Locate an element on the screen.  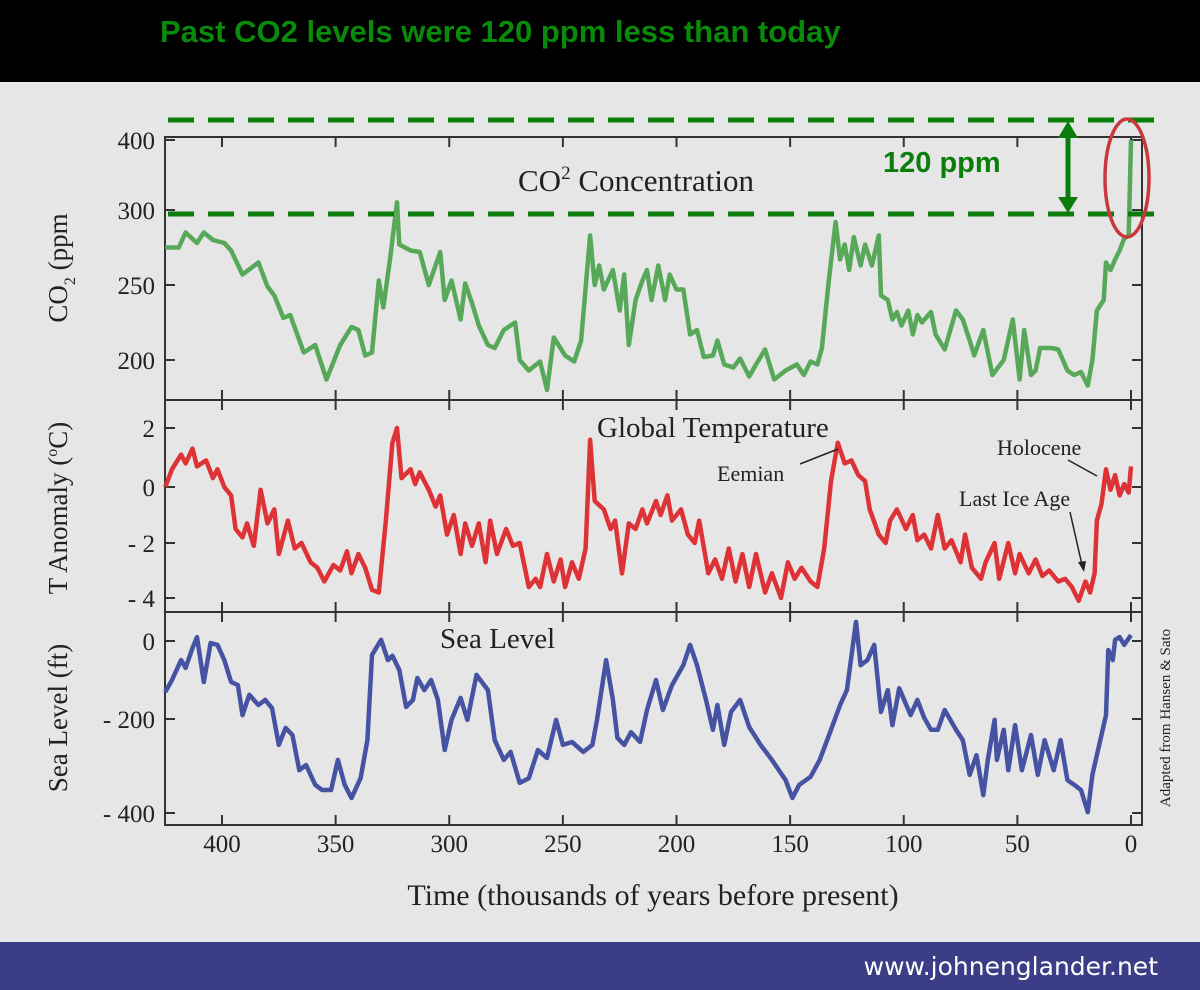
temperature-series-line is located at coordinates (648, 514).